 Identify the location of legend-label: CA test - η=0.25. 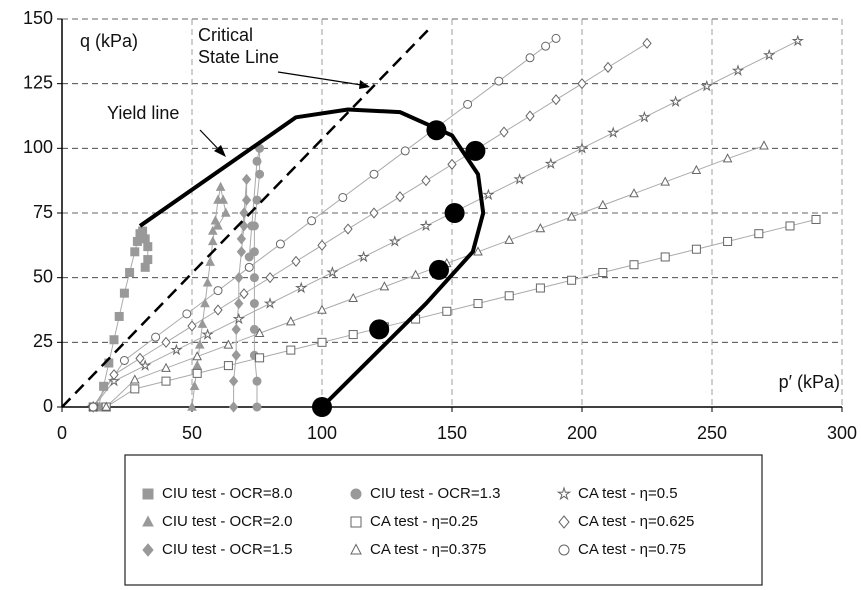
(424, 521).